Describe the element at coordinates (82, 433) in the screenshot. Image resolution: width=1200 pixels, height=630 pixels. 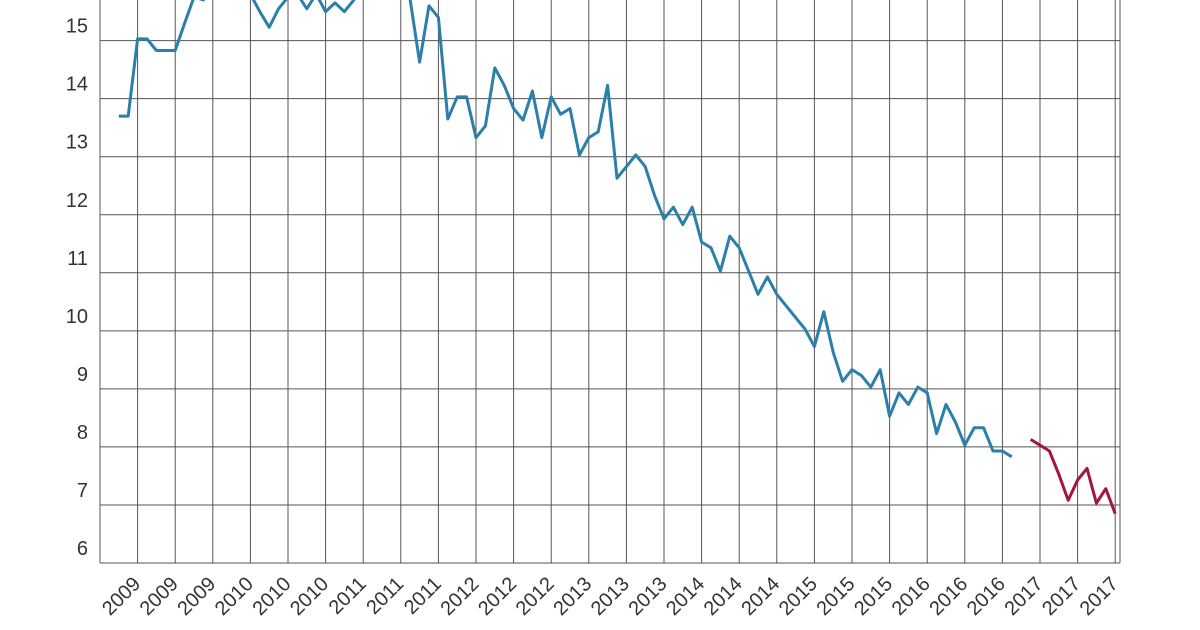
I see `y-tick-label: 8` at that location.